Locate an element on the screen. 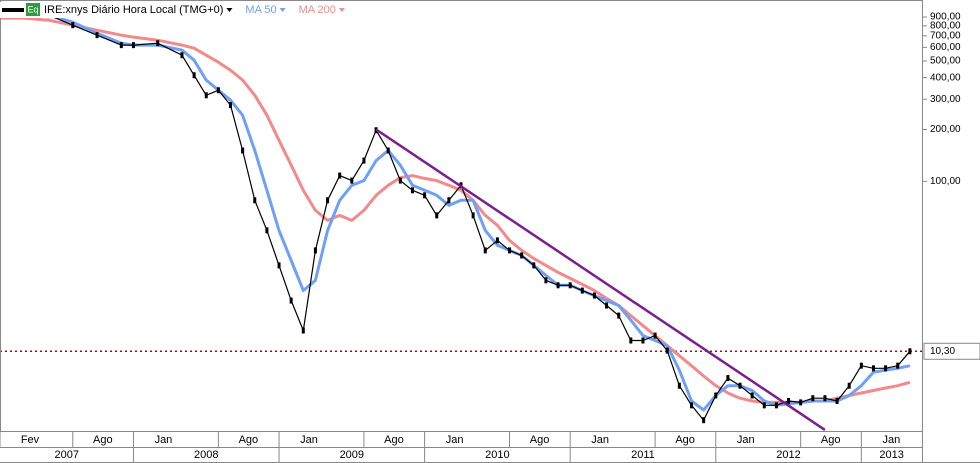 The height and width of the screenshot is (463, 980). y-tick-label: 600,00 is located at coordinates (945, 47).